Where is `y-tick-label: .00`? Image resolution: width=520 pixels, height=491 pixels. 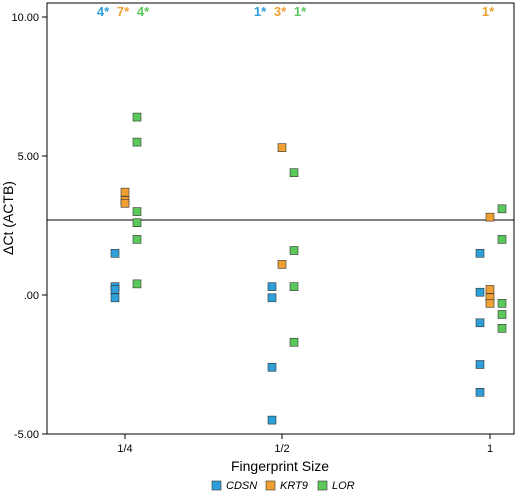
y-tick-label: .00 is located at coordinates (31, 296).